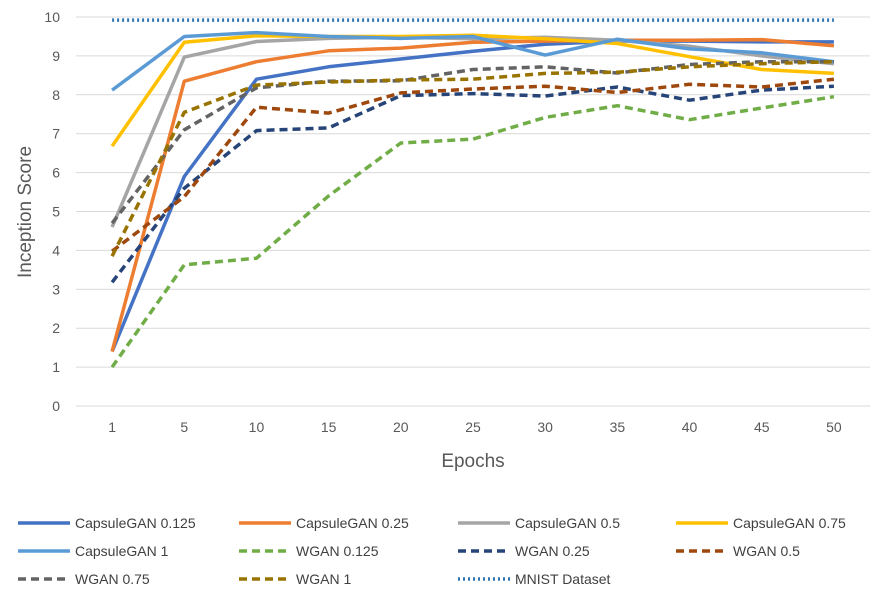 This screenshot has width=877, height=592. Describe the element at coordinates (337, 551) in the screenshot. I see `legend-entry-label: WGAN 0.125` at that location.